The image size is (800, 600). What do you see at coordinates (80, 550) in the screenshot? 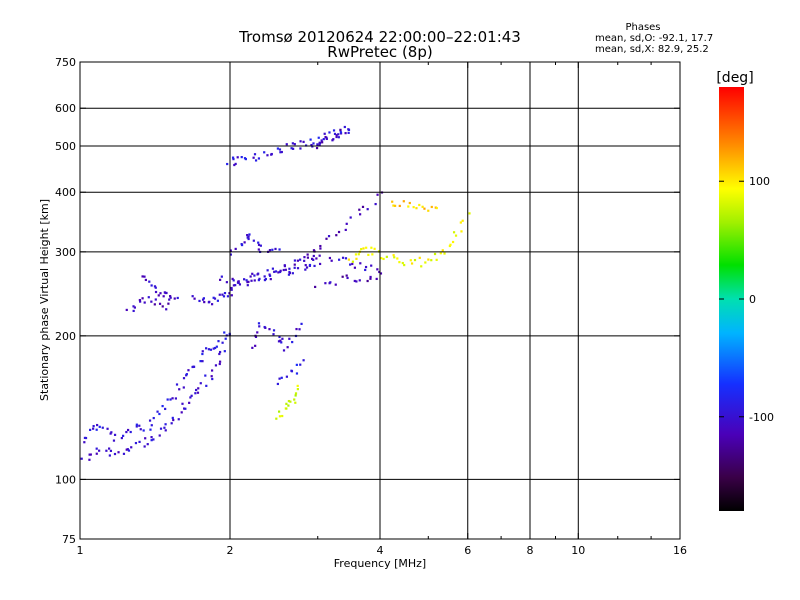
I see `x-tick-label: 1` at bounding box center [80, 550].